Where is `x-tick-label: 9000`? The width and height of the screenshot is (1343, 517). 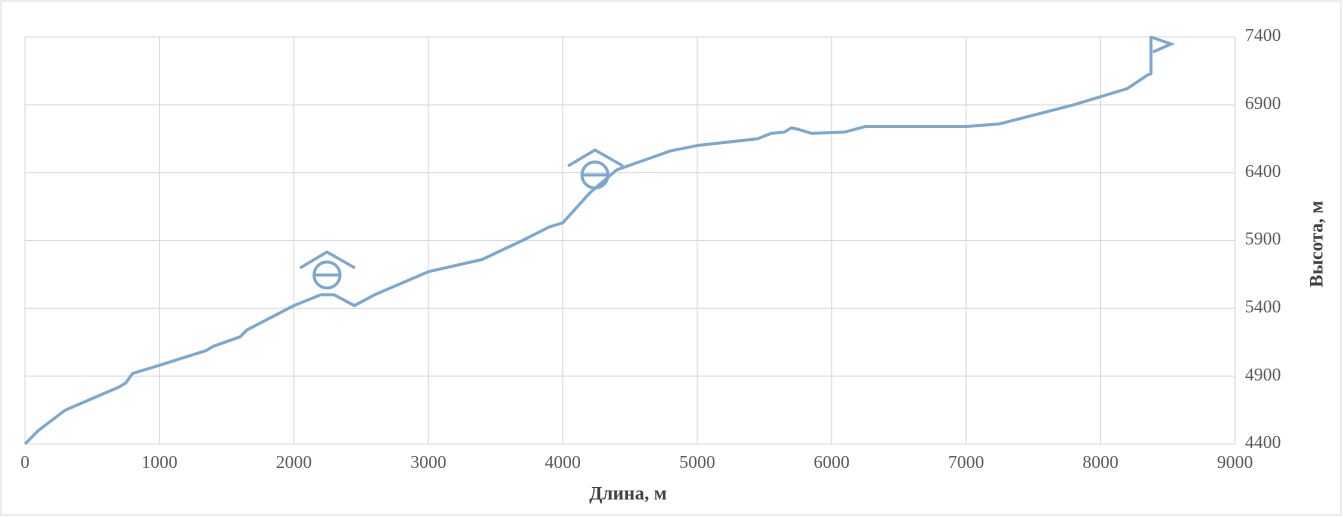 x-tick-label: 9000 is located at coordinates (1235, 462).